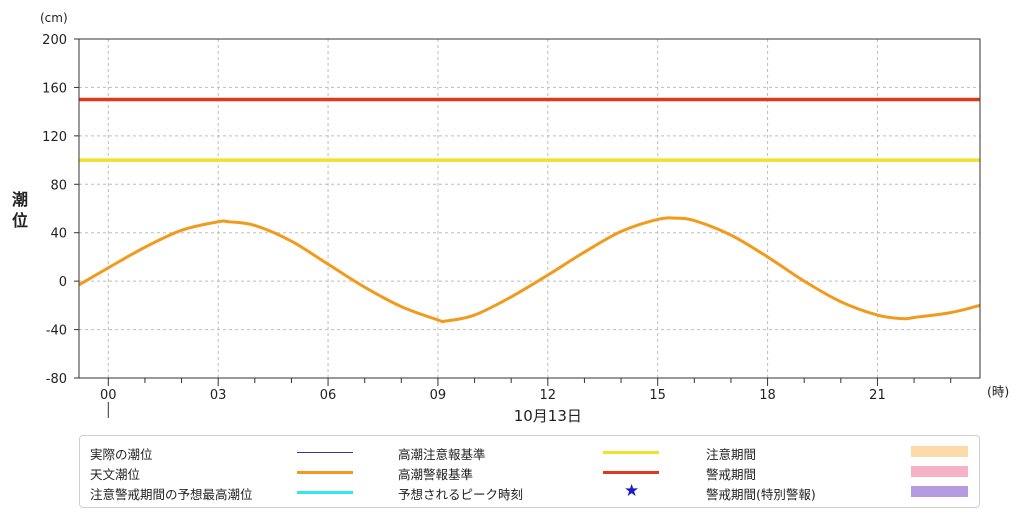 The height and width of the screenshot is (527, 1024). What do you see at coordinates (436, 474) in the screenshot?
I see `legend-label-warning: 高潮警報基準` at bounding box center [436, 474].